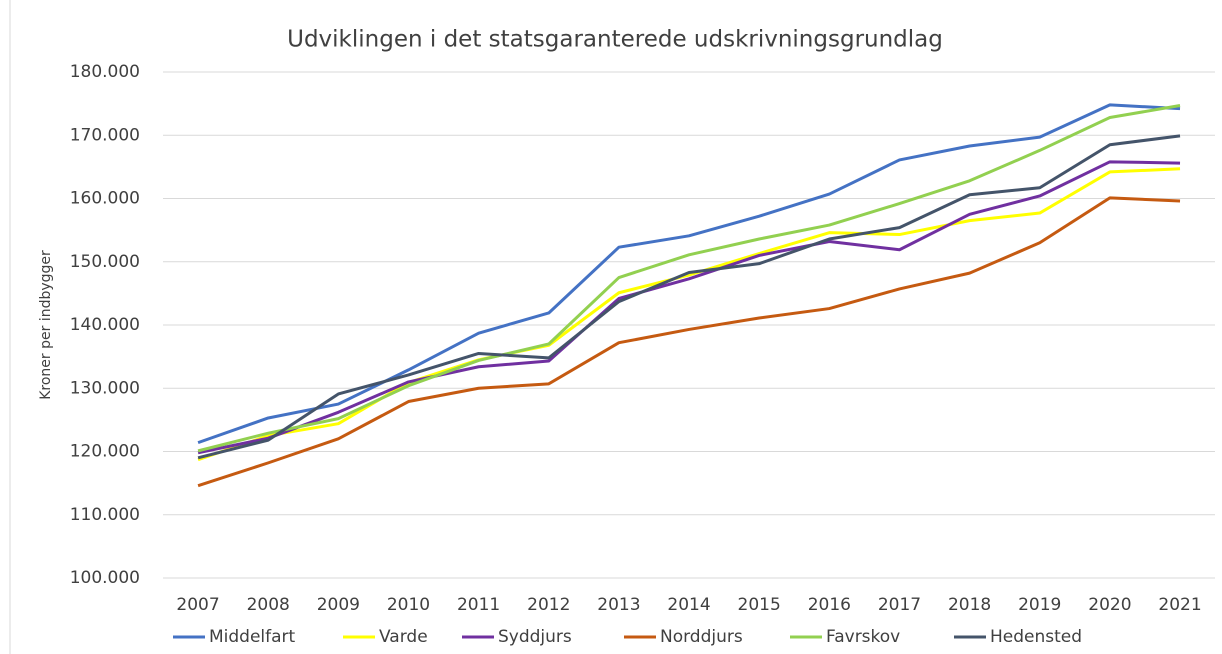 The width and height of the screenshot is (1222, 654). What do you see at coordinates (969, 605) in the screenshot?
I see `x-tick-label: 2018` at bounding box center [969, 605].